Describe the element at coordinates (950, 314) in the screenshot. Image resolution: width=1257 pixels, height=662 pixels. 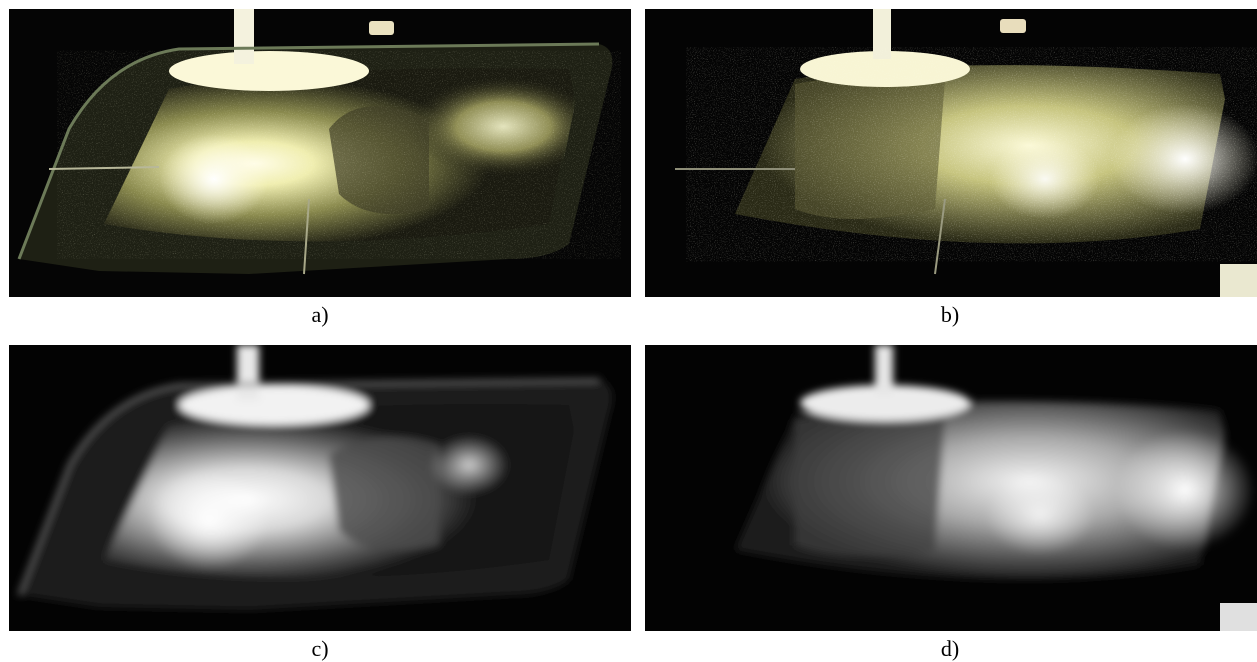
I see `caption-b: b)` at that location.